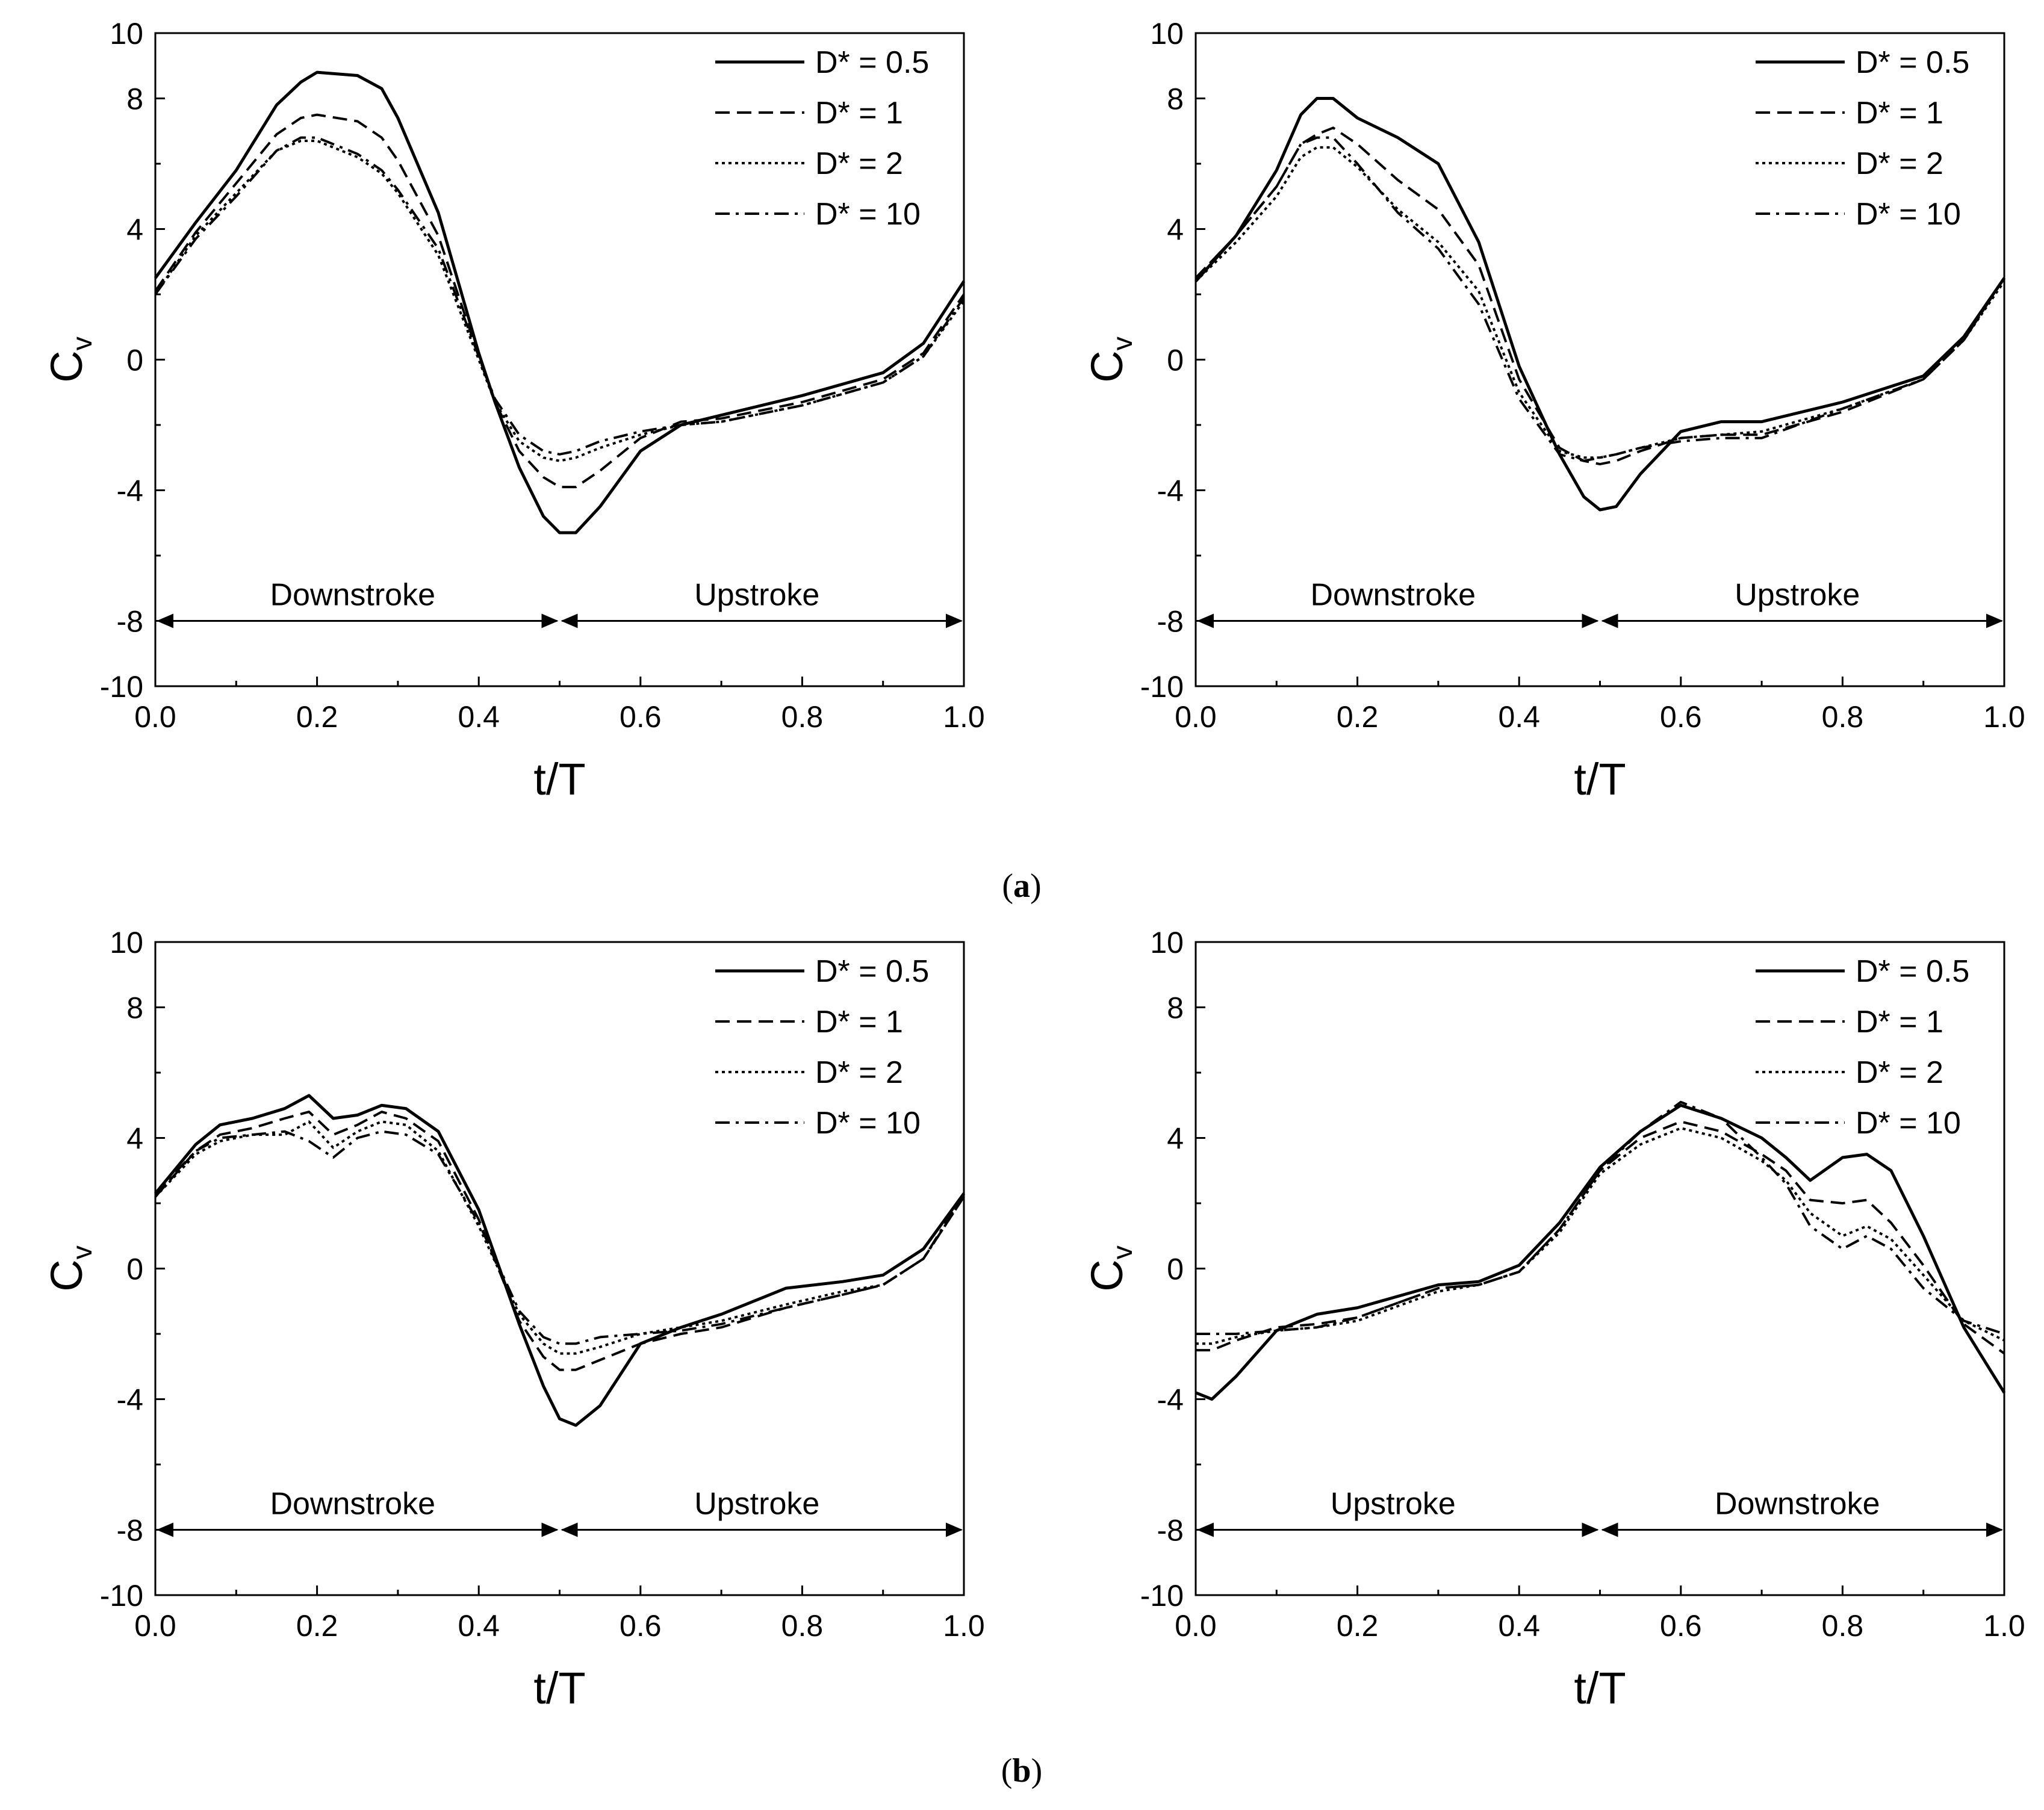  I want to click on caption-a: (a), so click(1022, 886).